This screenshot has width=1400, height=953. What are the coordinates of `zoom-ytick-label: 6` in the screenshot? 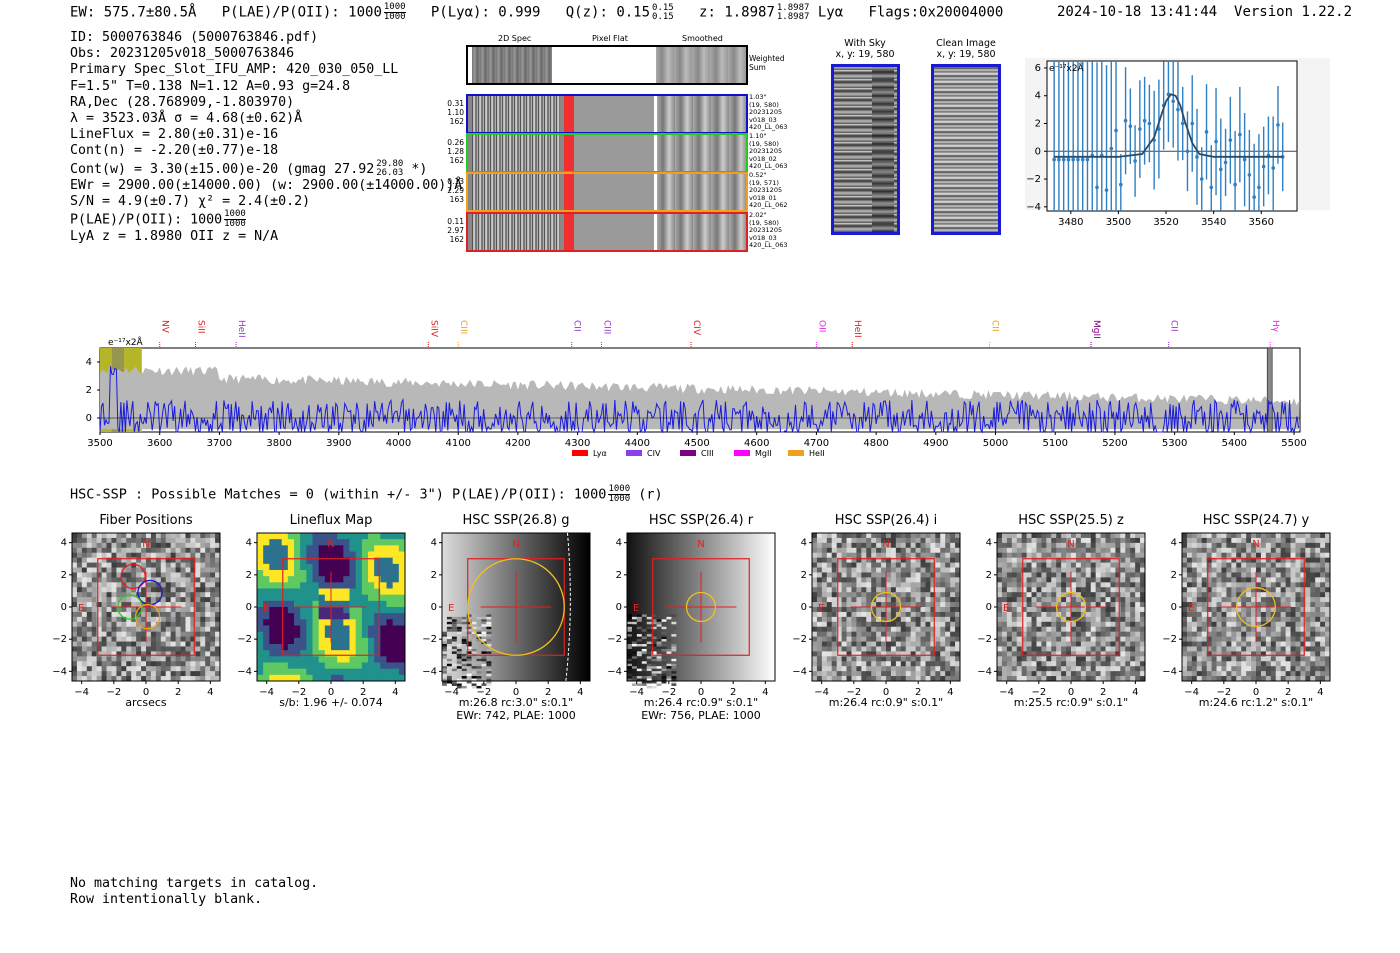 It's located at (1038, 68).